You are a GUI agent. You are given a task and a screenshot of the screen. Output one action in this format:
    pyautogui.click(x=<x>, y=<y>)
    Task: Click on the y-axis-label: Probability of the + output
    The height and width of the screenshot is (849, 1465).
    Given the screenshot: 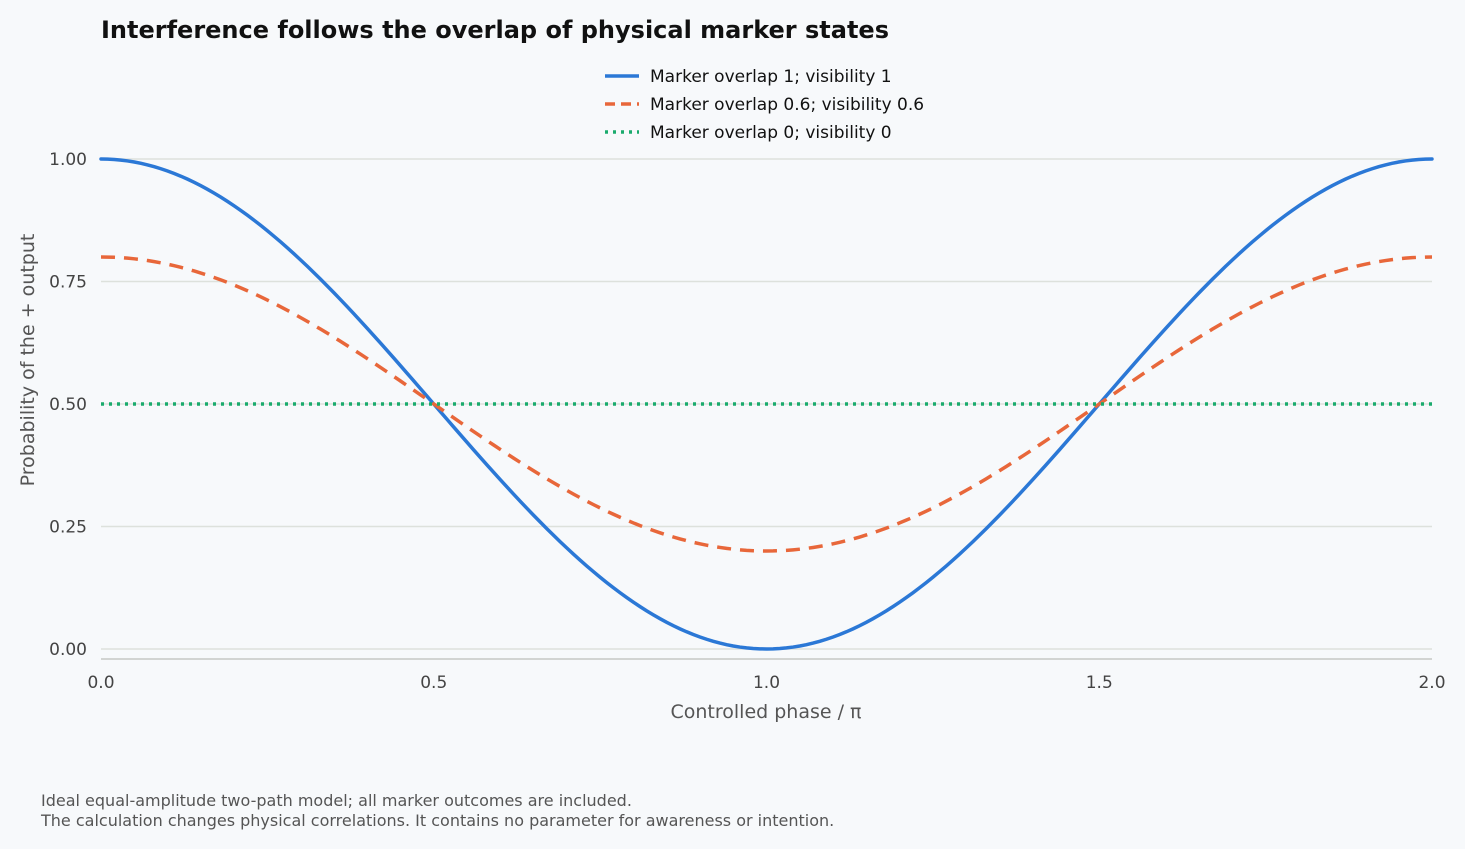 What is the action you would take?
    pyautogui.click(x=28, y=360)
    